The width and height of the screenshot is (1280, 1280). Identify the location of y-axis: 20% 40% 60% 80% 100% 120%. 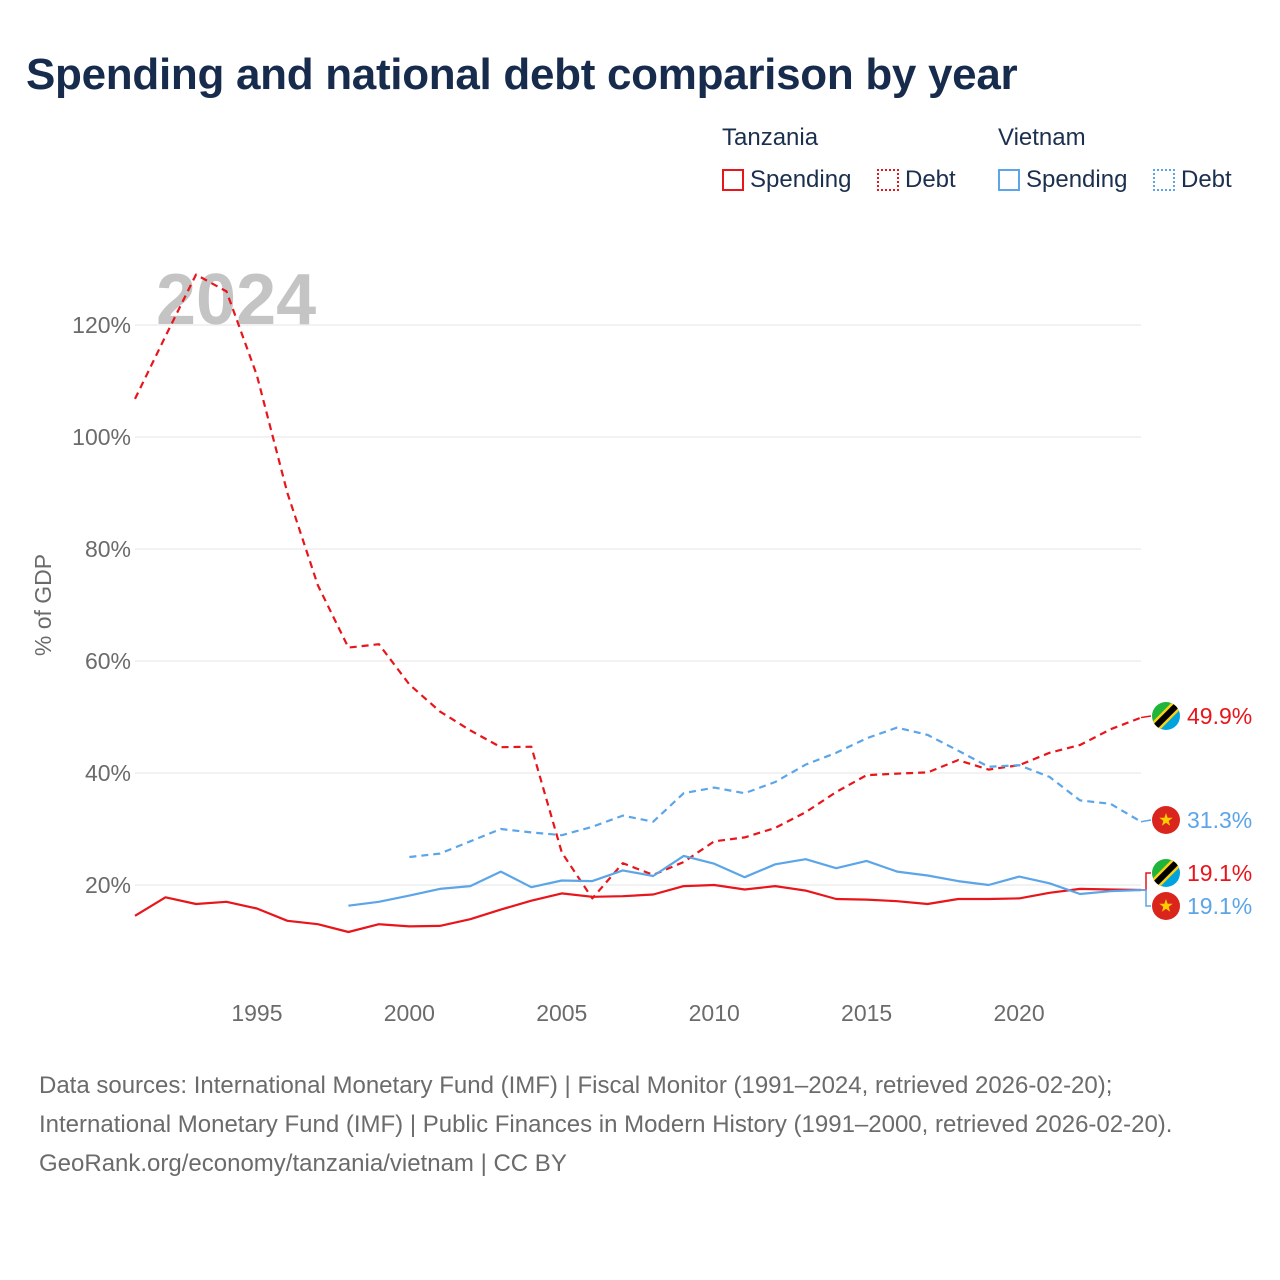
(101, 605).